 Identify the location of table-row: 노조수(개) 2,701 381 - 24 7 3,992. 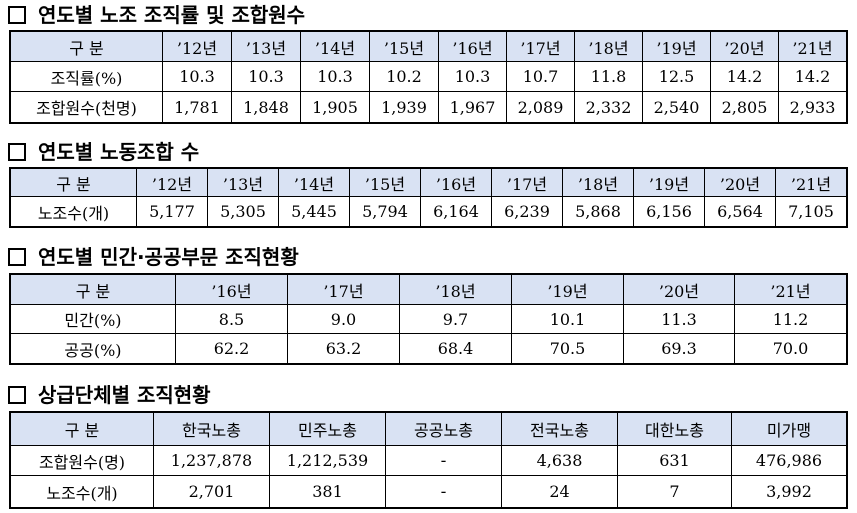
(428, 491).